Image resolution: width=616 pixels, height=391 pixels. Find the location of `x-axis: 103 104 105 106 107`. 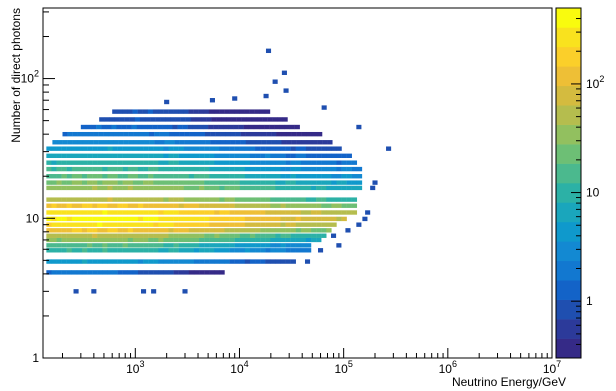

x-axis: 103 104 105 106 107 is located at coordinates (311, 362).